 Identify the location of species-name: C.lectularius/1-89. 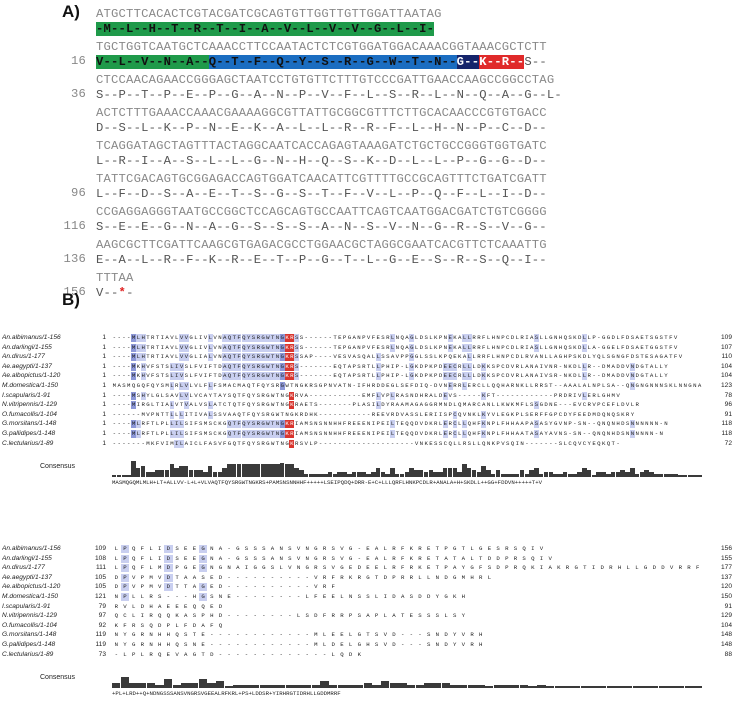
(28, 654).